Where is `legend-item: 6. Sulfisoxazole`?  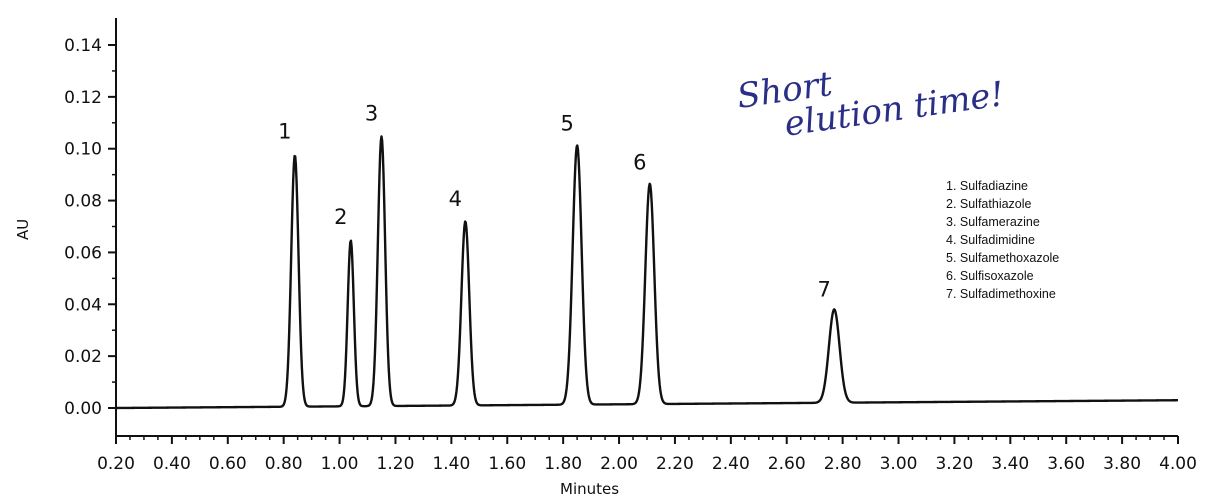 legend-item: 6. Sulfisoxazole is located at coordinates (990, 276).